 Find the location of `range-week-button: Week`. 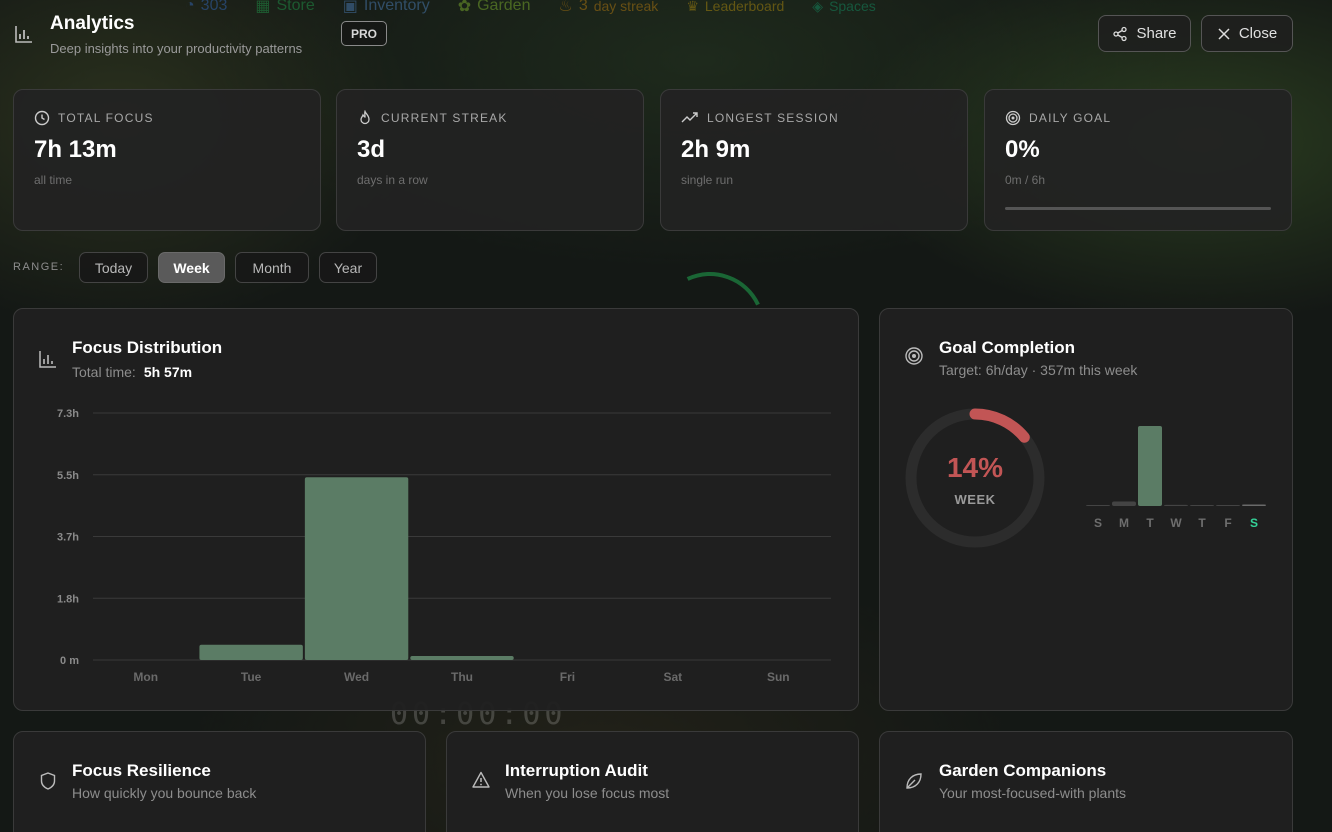

range-week-button: Week is located at coordinates (191, 267).